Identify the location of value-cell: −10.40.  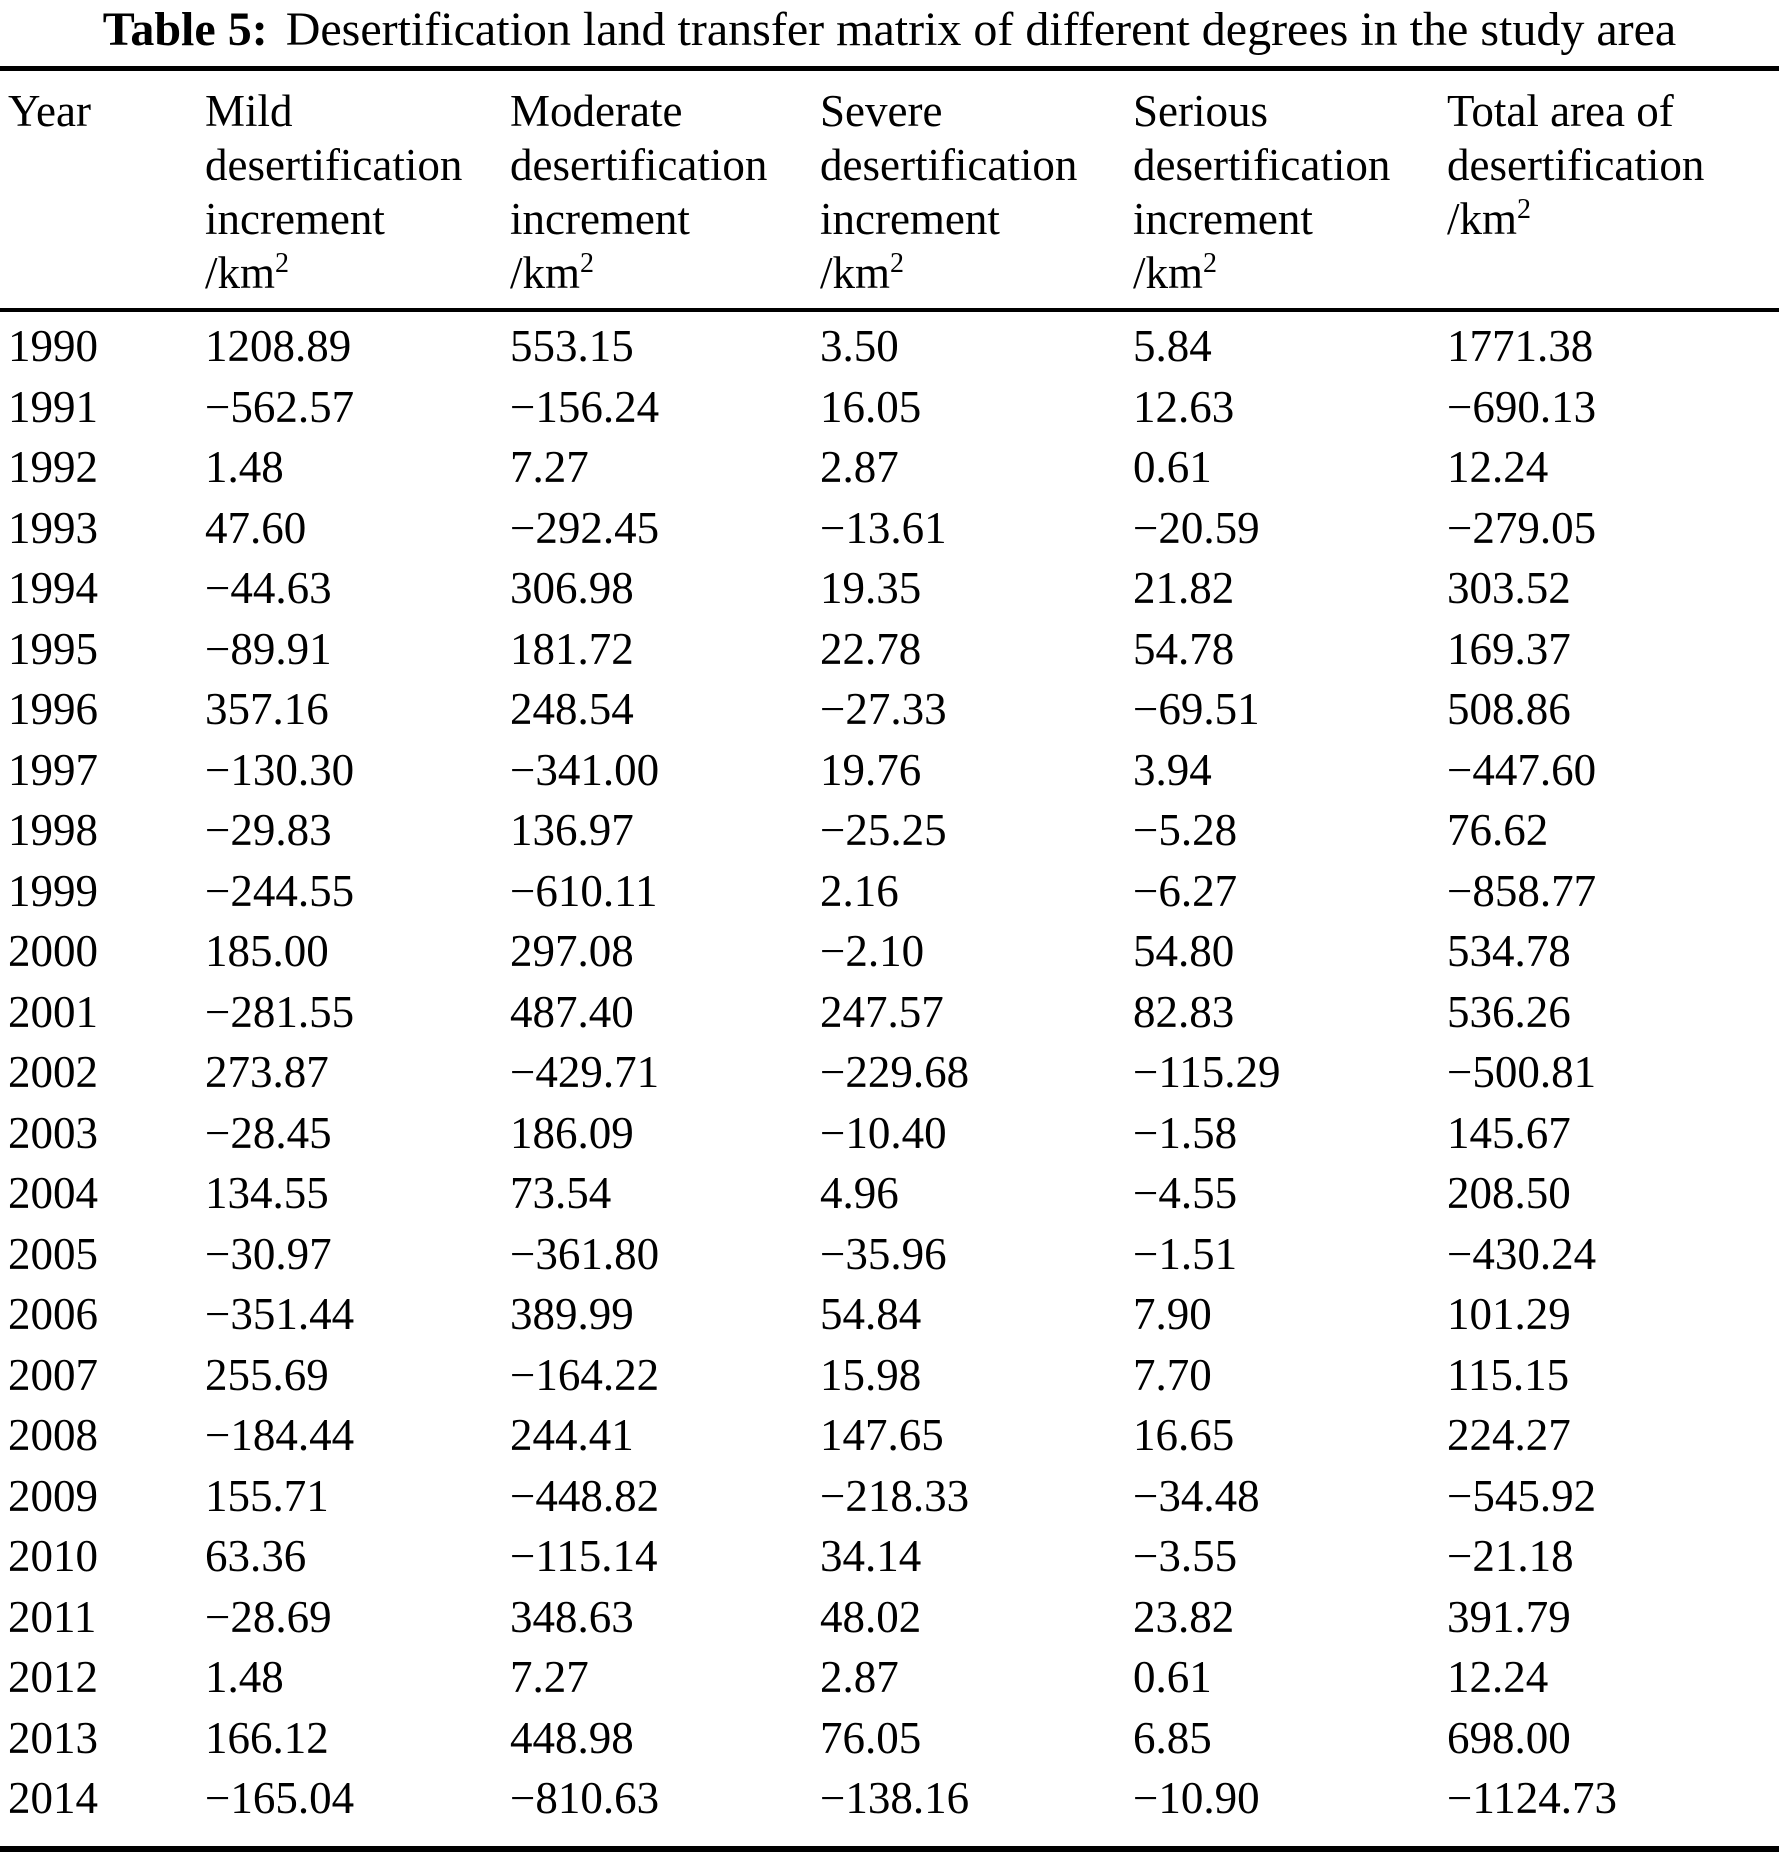
(883, 1132).